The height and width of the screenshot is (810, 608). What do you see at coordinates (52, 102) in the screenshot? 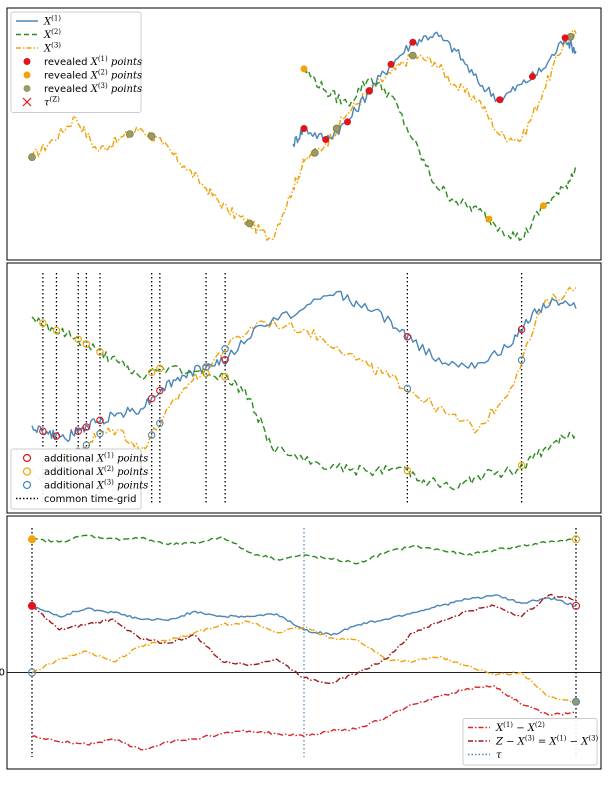
I see `legend-label: τ(Z)` at bounding box center [52, 102].